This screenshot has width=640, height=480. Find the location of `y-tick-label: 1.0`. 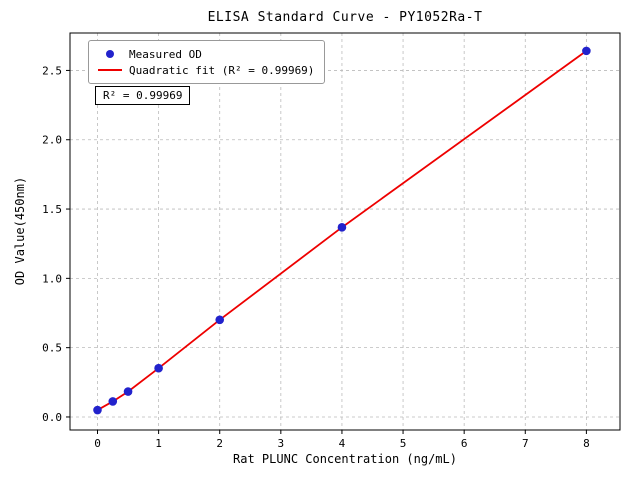

y-tick-label: 1.0 is located at coordinates (52, 278).